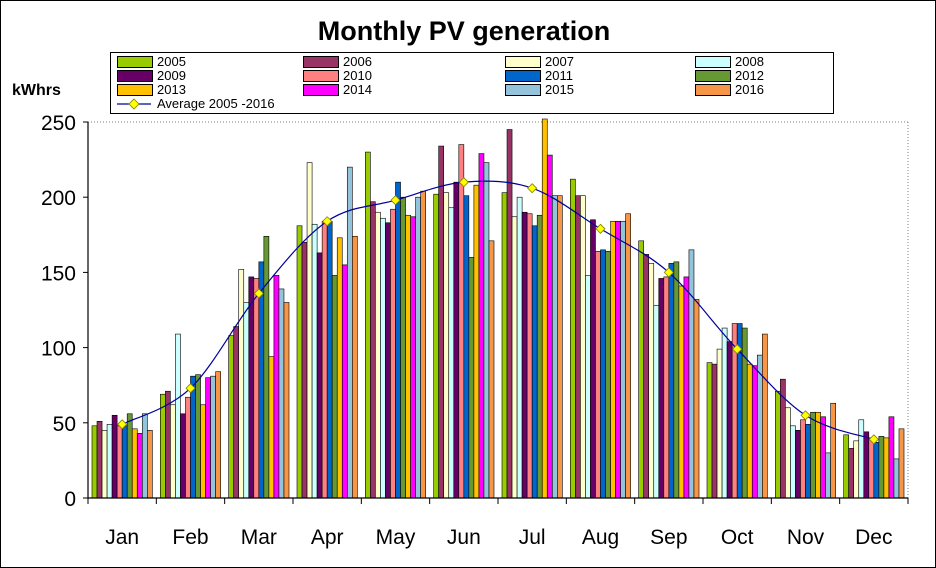 This screenshot has height=568, width=936. Describe the element at coordinates (188, 447) in the screenshot. I see `bar-2010-Feb` at that location.